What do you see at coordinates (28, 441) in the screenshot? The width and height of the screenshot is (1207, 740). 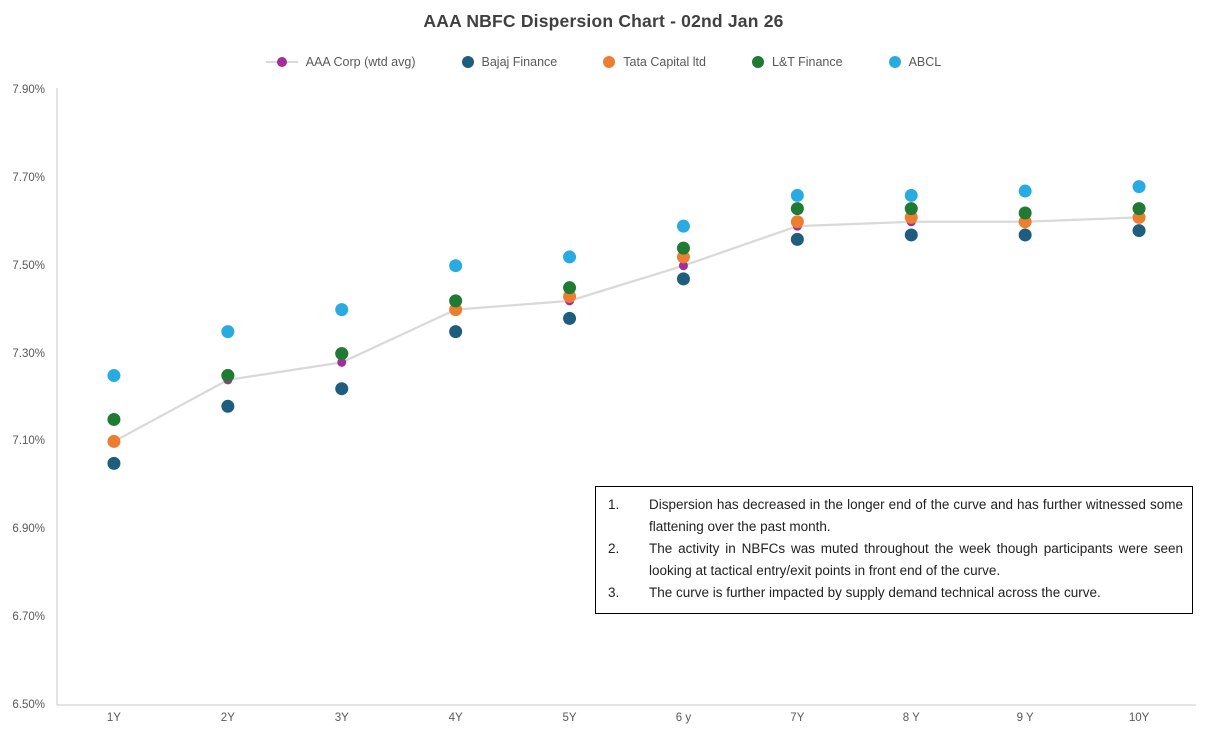 I see `y-tick-label: 7.10%` at bounding box center [28, 441].